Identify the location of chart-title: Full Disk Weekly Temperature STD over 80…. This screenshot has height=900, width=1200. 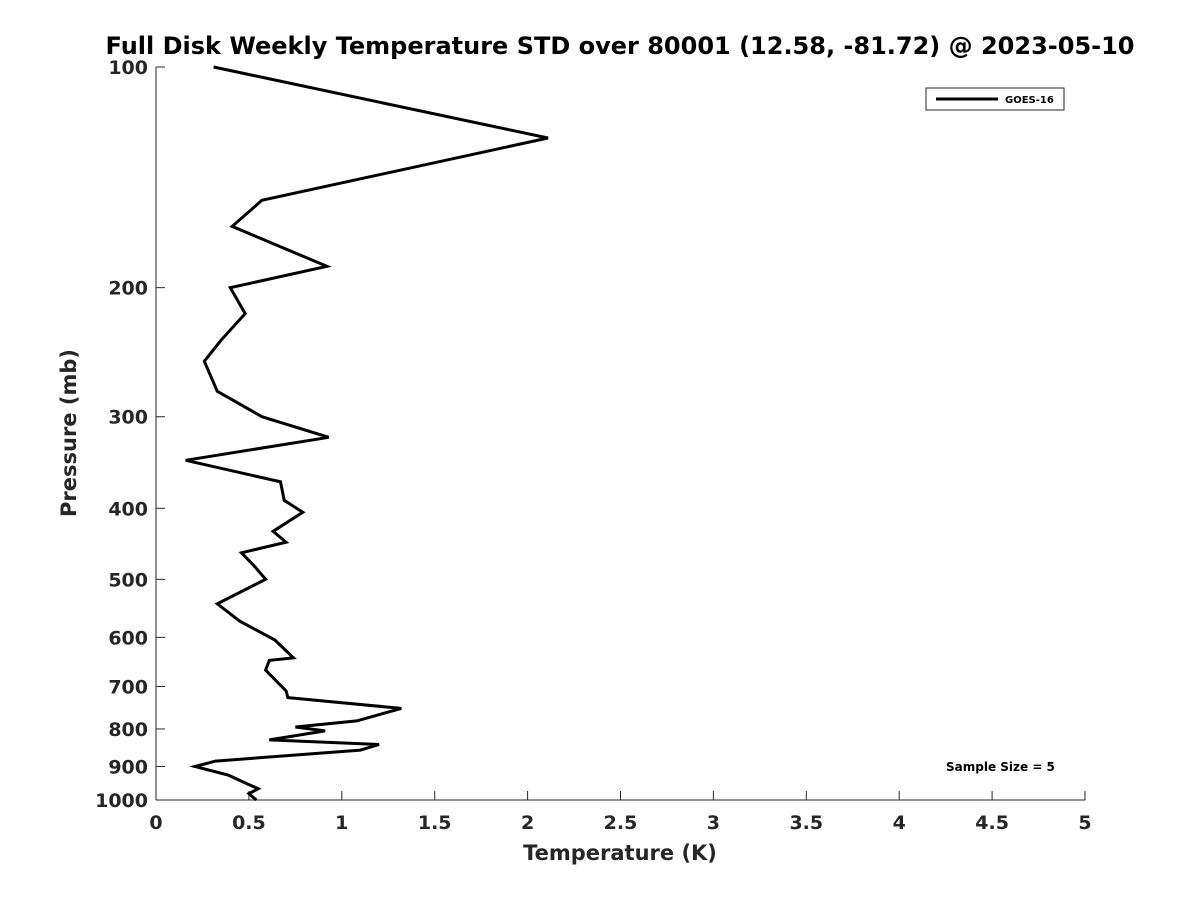
(620, 46).